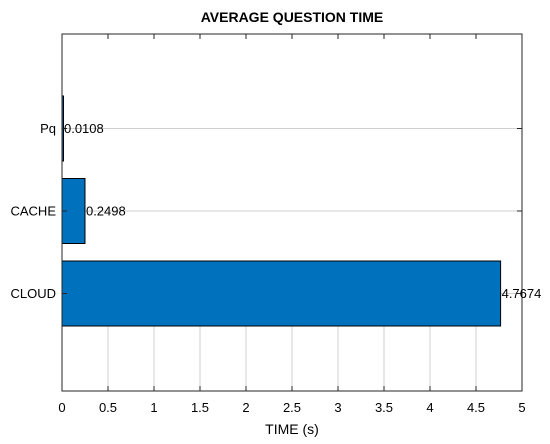 The width and height of the screenshot is (550, 444). Describe the element at coordinates (384, 407) in the screenshot. I see `x-tick-label: 3.5` at that location.